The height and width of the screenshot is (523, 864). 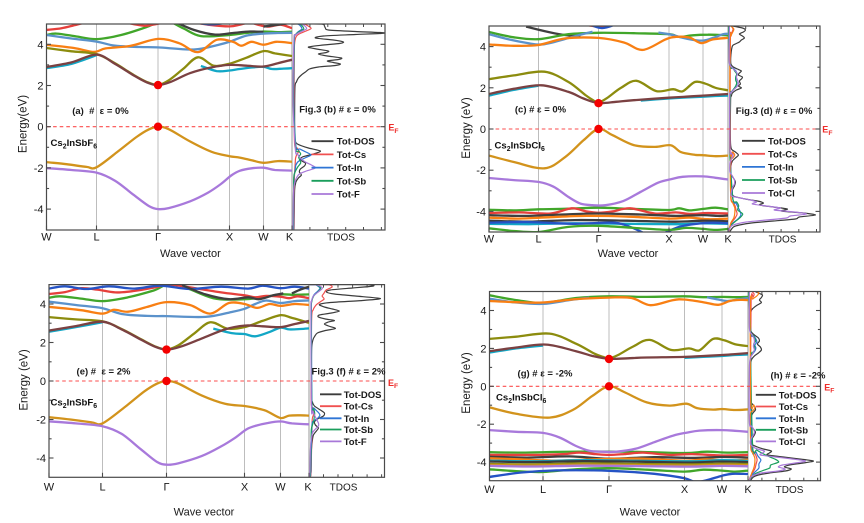 I want to click on svg-text: Fig.3 (f) # ε = 2%, so click(x=349, y=371).